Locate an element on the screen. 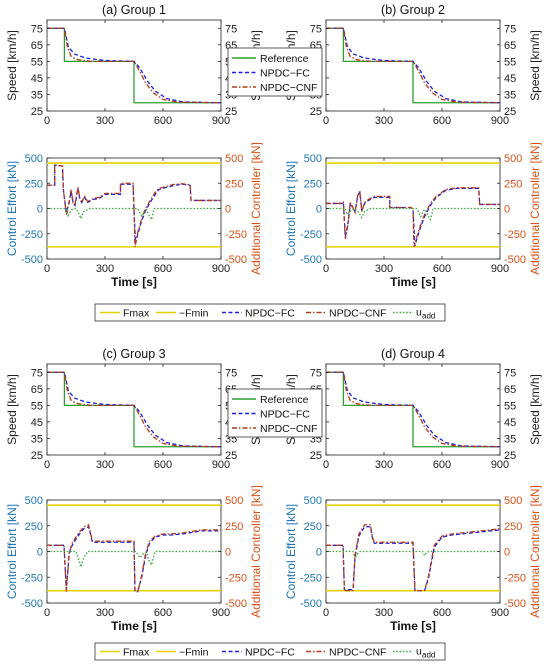  y2-axis-label: Speed [km/h] is located at coordinates (535, 65).